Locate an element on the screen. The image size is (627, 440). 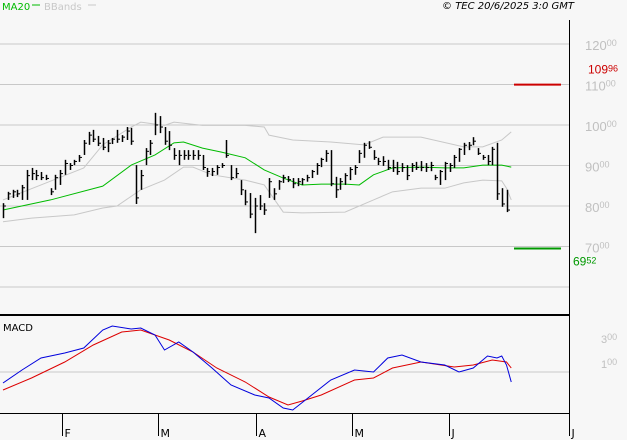
price-tick-label: 9000 is located at coordinates (597, 167).